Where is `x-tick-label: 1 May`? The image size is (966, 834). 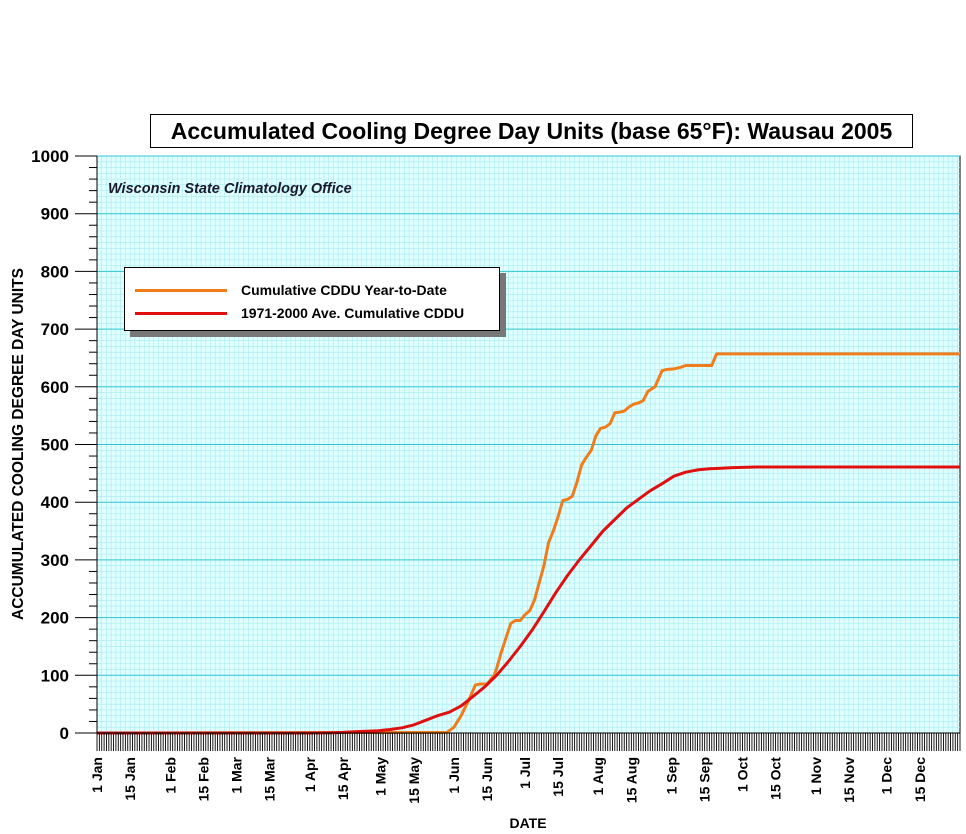 x-tick-label: 1 May is located at coordinates (381, 776).